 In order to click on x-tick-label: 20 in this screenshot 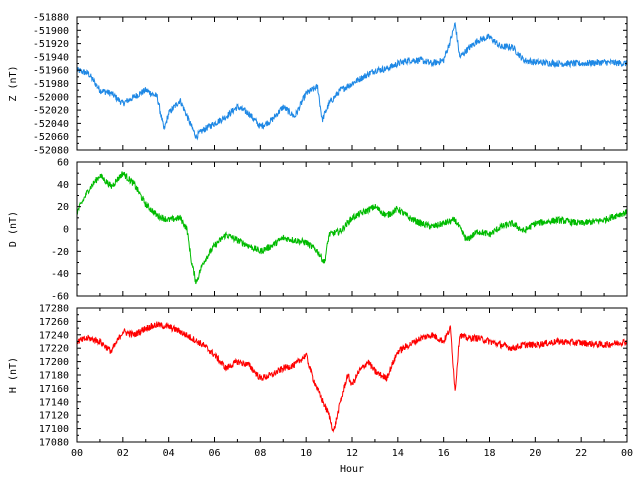, I will do `click(535, 453)`.